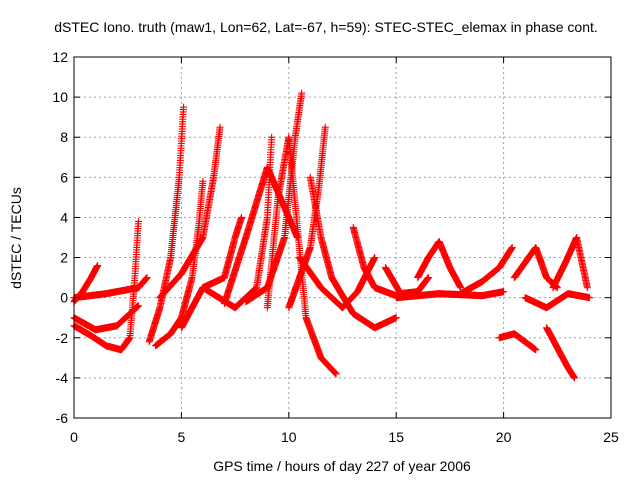 Image resolution: width=640 pixels, height=480 pixels. What do you see at coordinates (64, 137) in the screenshot?
I see `y-tick-label: 8` at bounding box center [64, 137].